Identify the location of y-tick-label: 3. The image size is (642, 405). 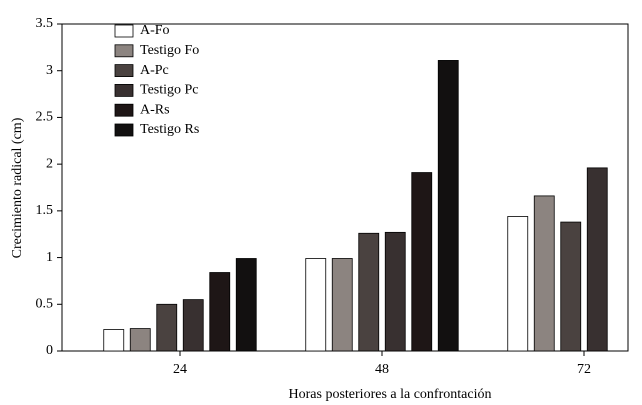
(49, 70).